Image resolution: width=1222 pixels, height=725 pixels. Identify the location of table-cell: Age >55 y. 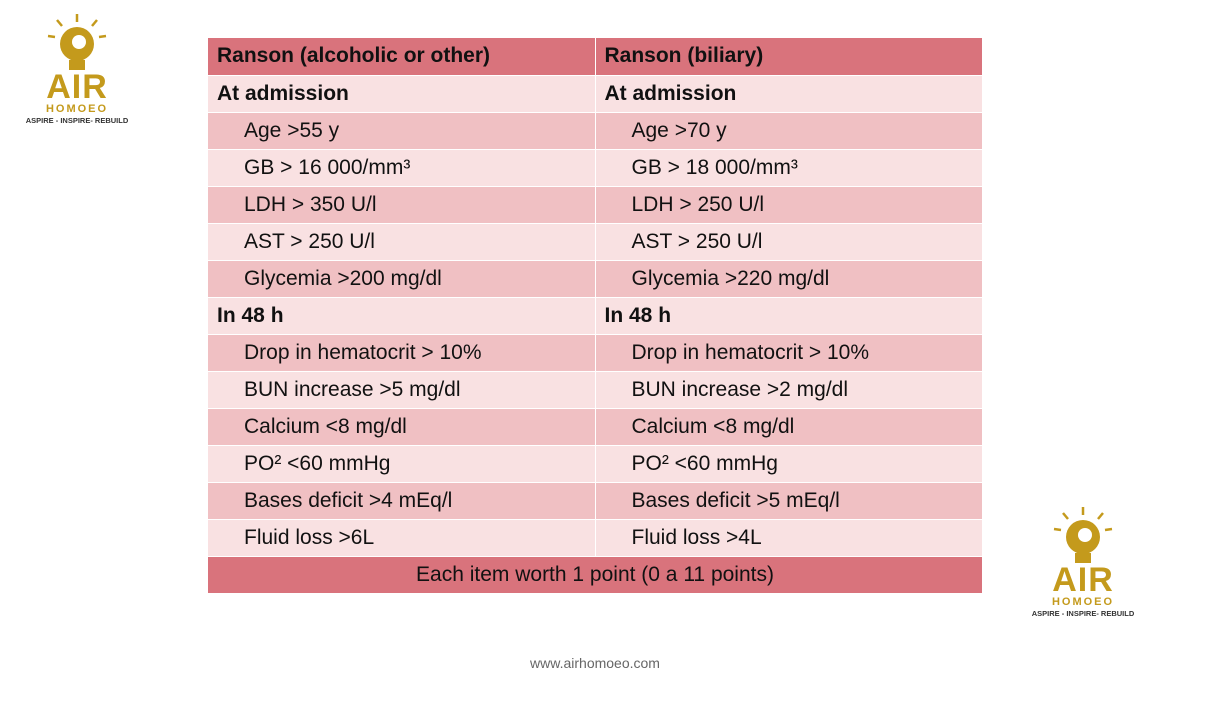
(401, 130).